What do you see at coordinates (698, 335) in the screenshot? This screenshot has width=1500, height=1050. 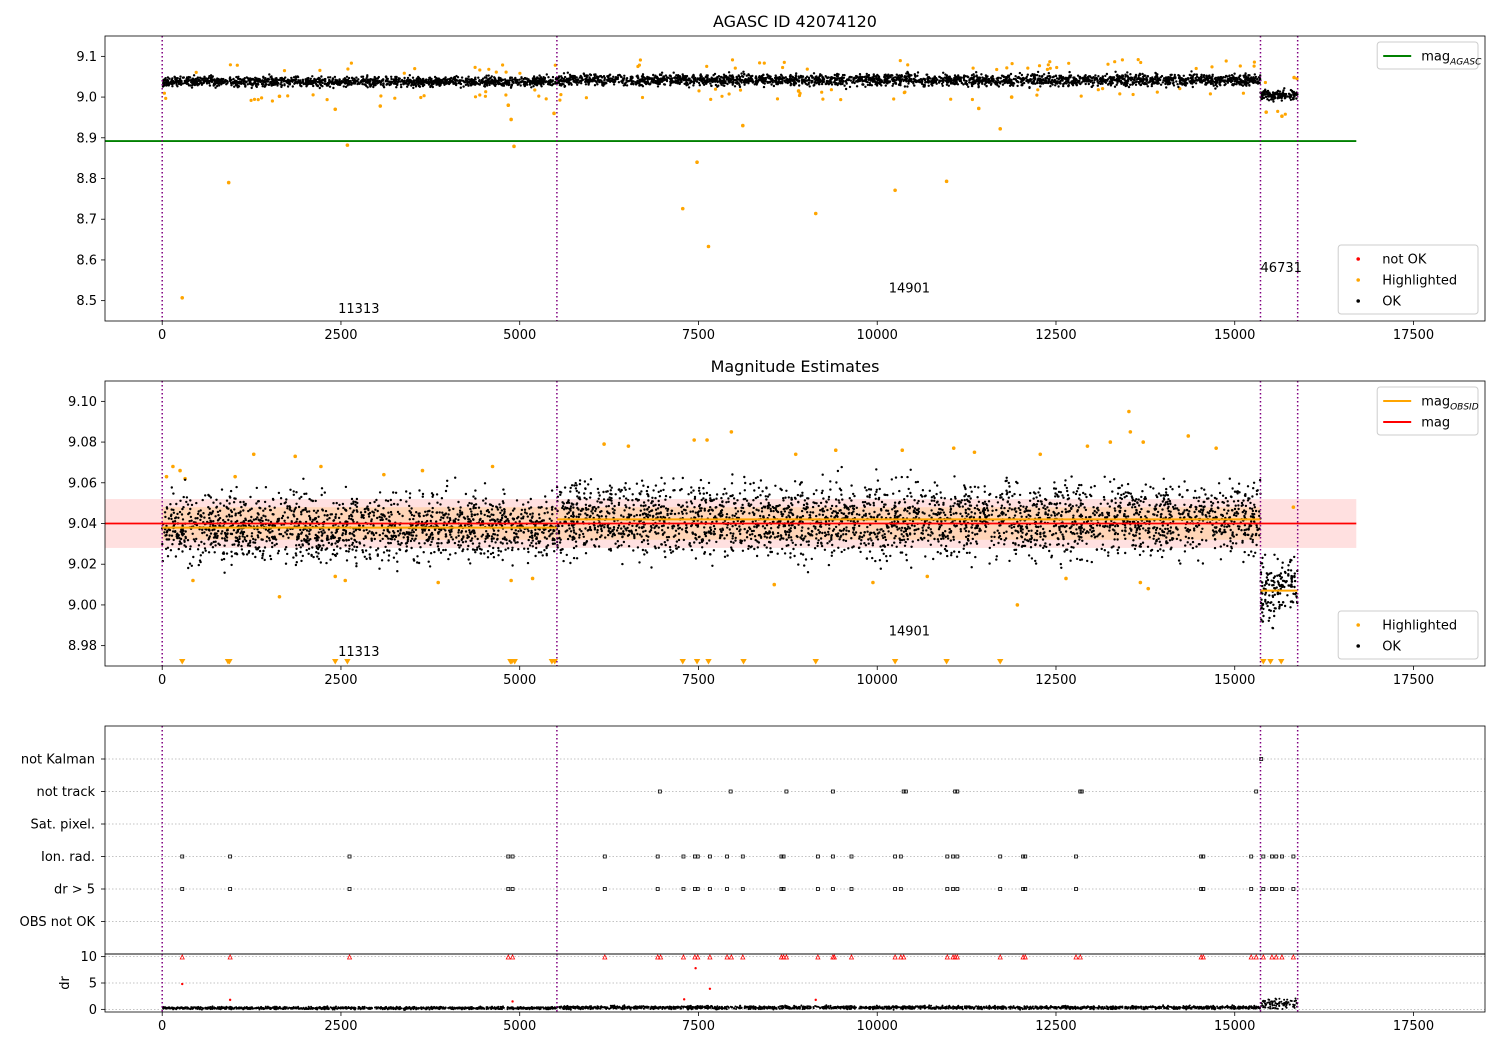 I see `x-tick-label: 7500` at bounding box center [698, 335].